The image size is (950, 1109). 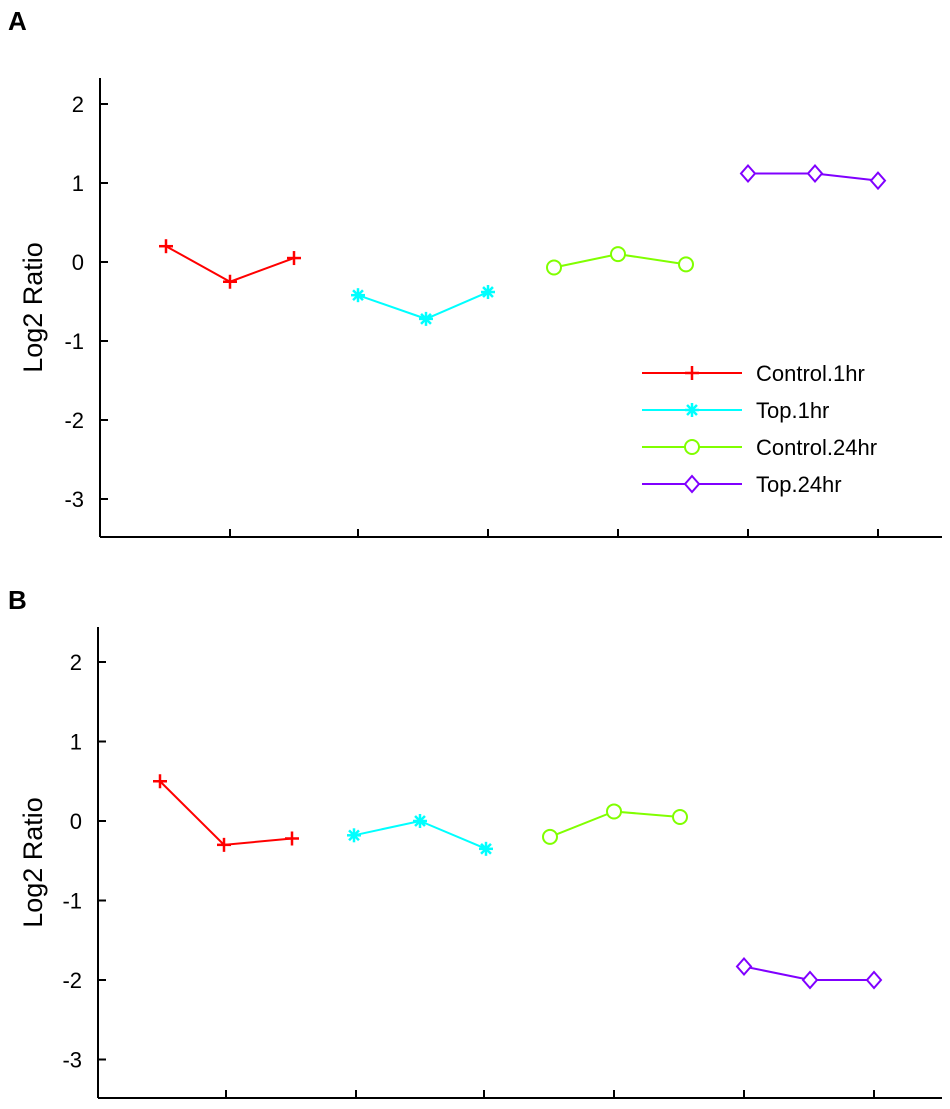 I want to click on legend-item: Control.24hr, so click(x=759, y=447).